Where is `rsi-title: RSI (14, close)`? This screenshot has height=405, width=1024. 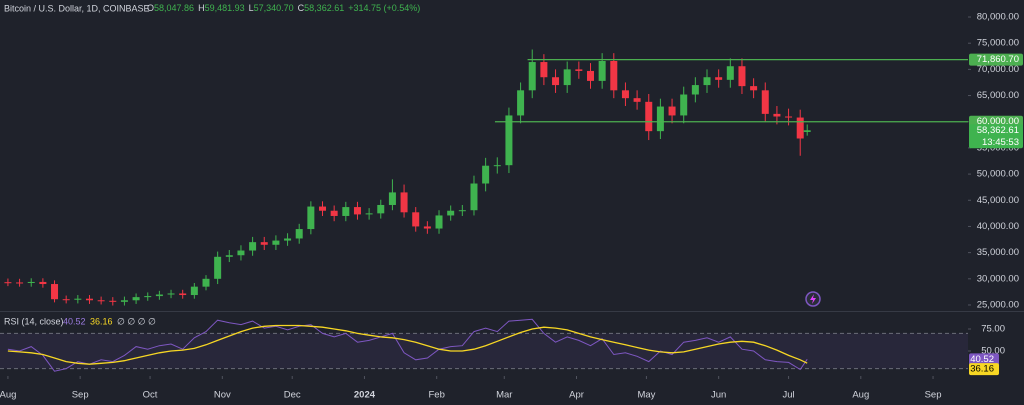
rsi-title: RSI (14, close) is located at coordinates (34, 321).